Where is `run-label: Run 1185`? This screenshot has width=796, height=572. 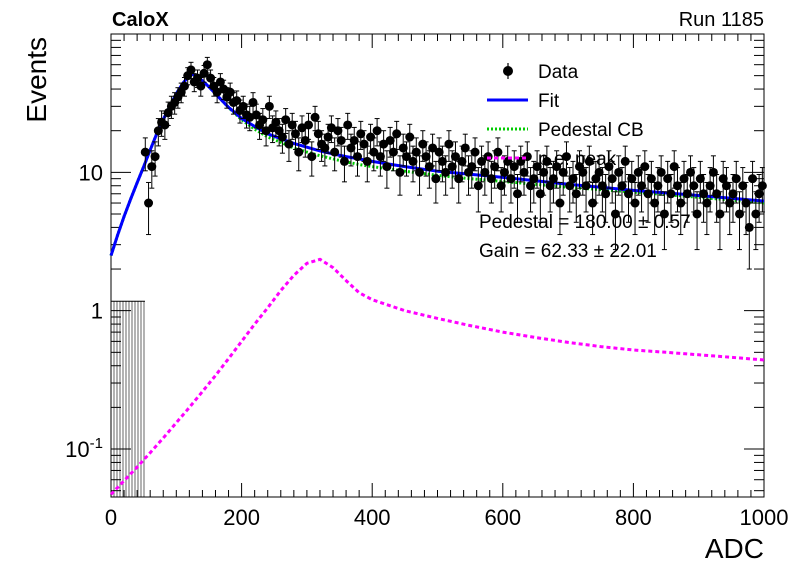 run-label: Run 1185 is located at coordinates (721, 20).